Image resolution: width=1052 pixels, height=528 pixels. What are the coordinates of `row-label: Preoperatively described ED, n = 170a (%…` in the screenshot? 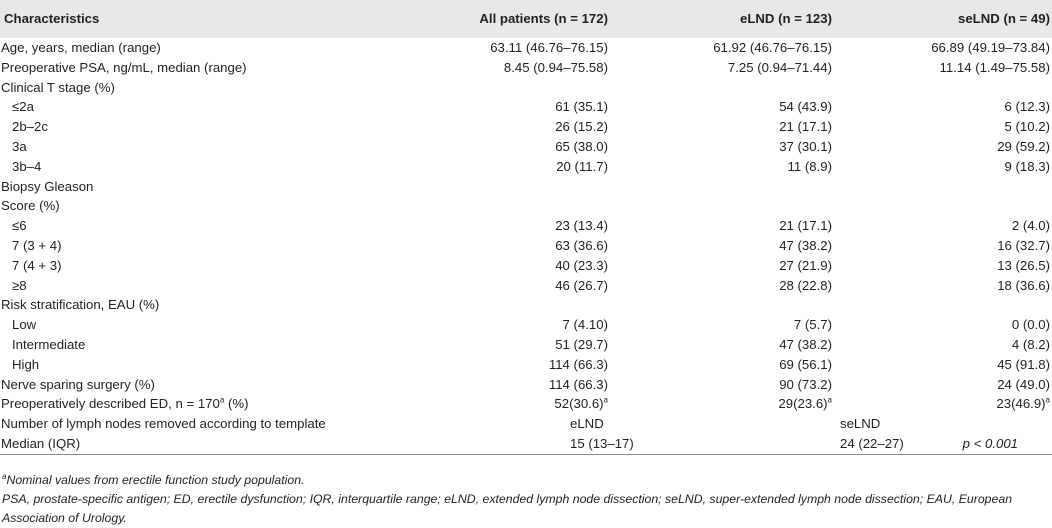 It's located at (190, 404).